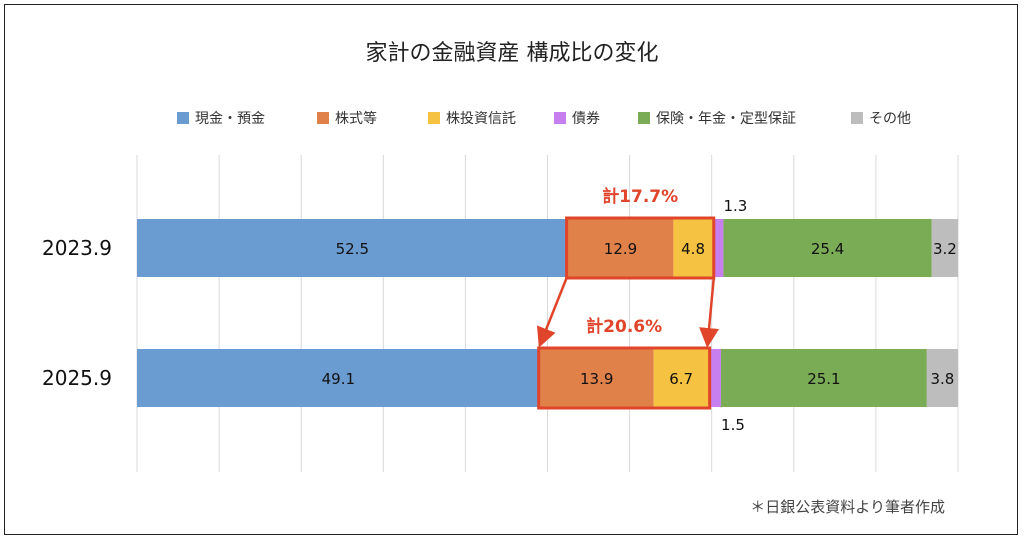  I want to click on data-label: 3.8, so click(942, 379).